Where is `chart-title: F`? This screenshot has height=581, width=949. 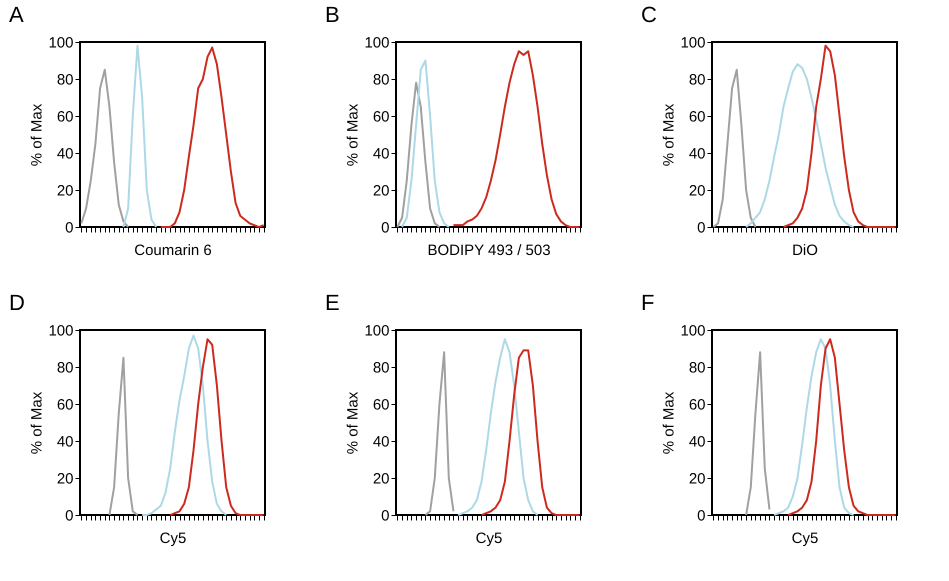
chart-title: F is located at coordinates (647, 302).